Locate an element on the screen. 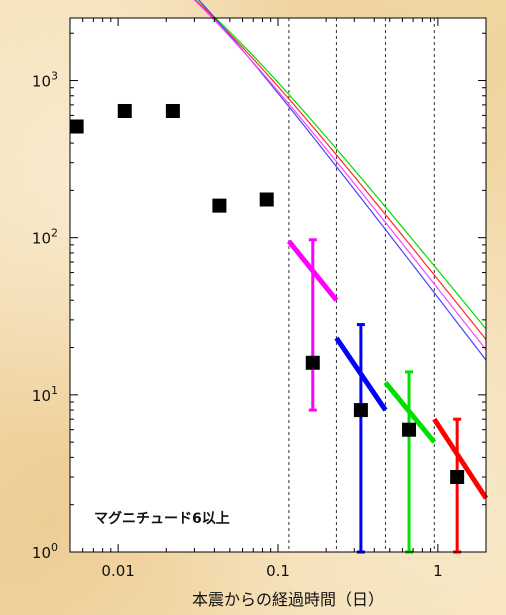  x-tick-label-0: 0.01 is located at coordinates (117, 571).